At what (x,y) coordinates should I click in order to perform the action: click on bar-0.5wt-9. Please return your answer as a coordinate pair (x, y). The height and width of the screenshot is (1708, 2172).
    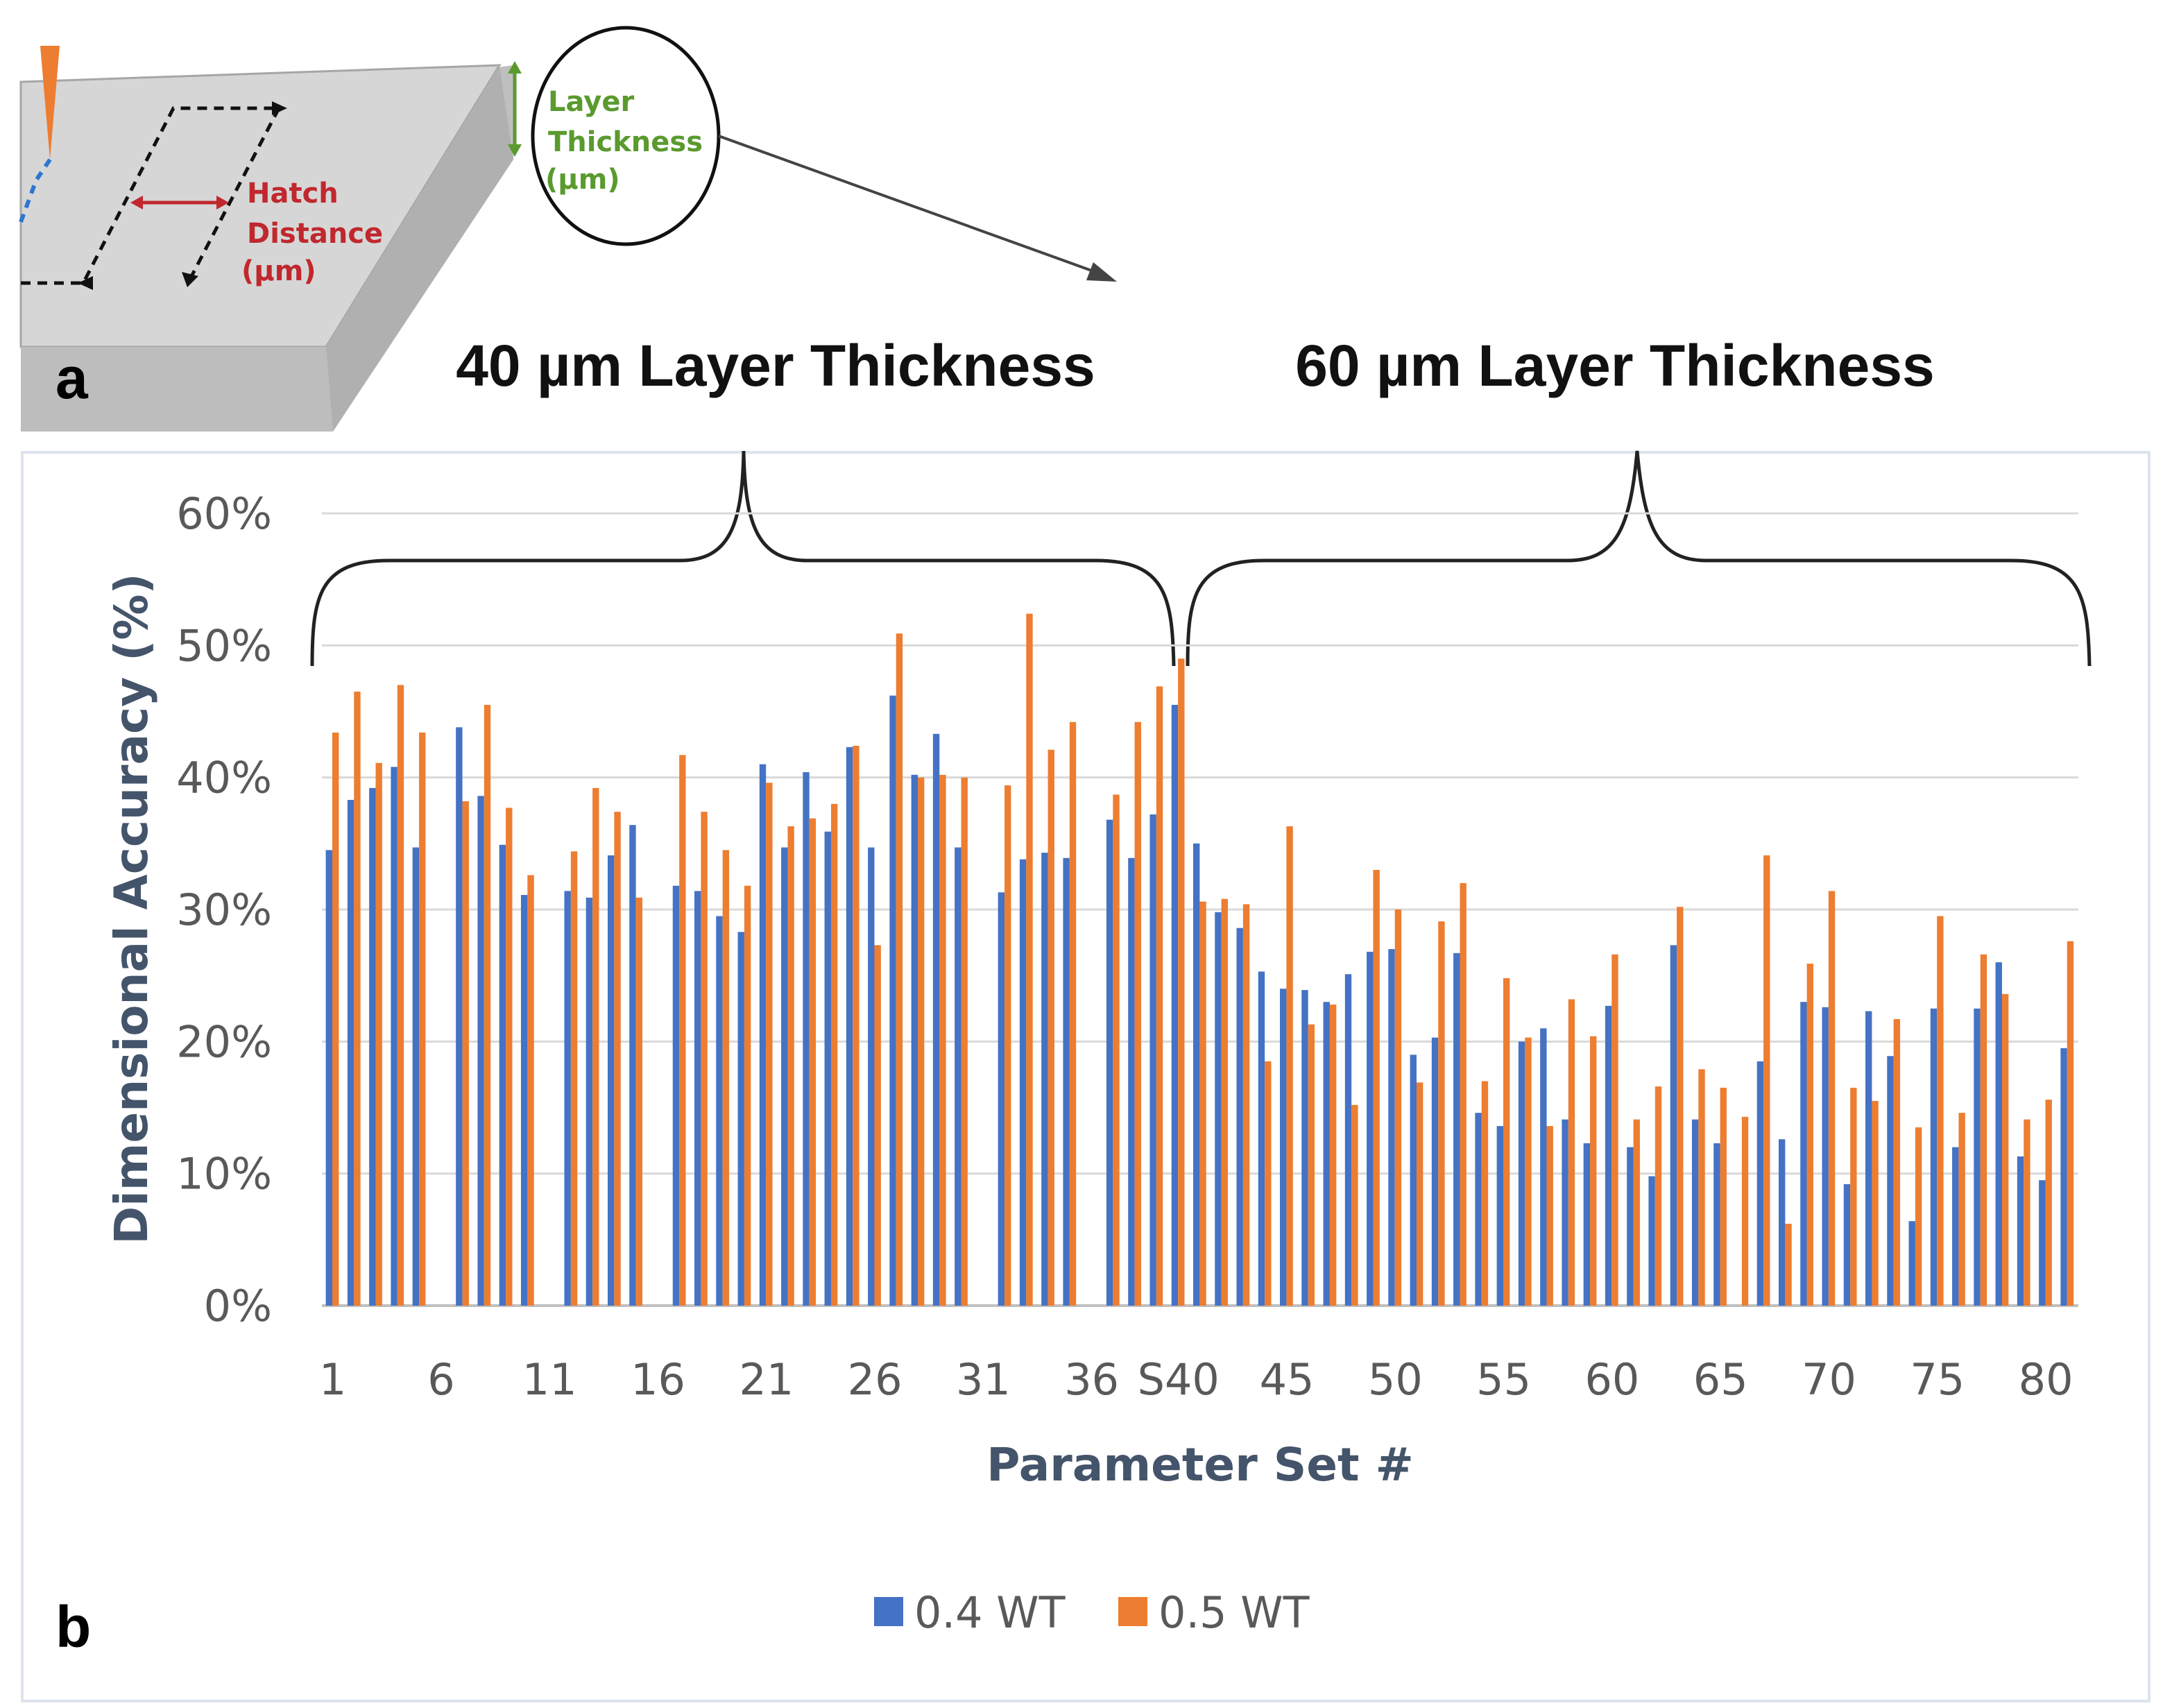
    Looking at the image, I should click on (509, 1057).